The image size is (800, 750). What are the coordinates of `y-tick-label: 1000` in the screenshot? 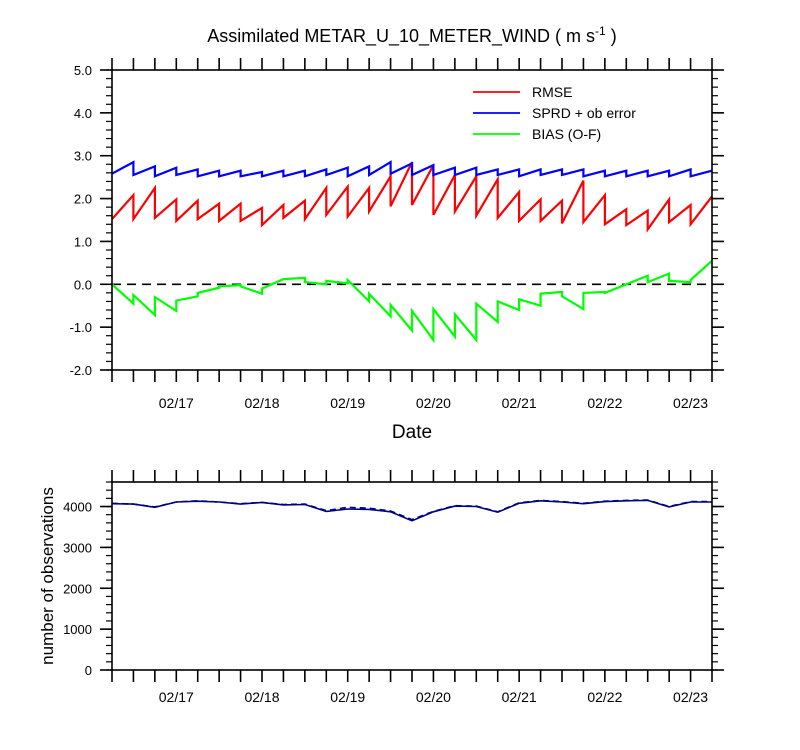 It's located at (77, 629).